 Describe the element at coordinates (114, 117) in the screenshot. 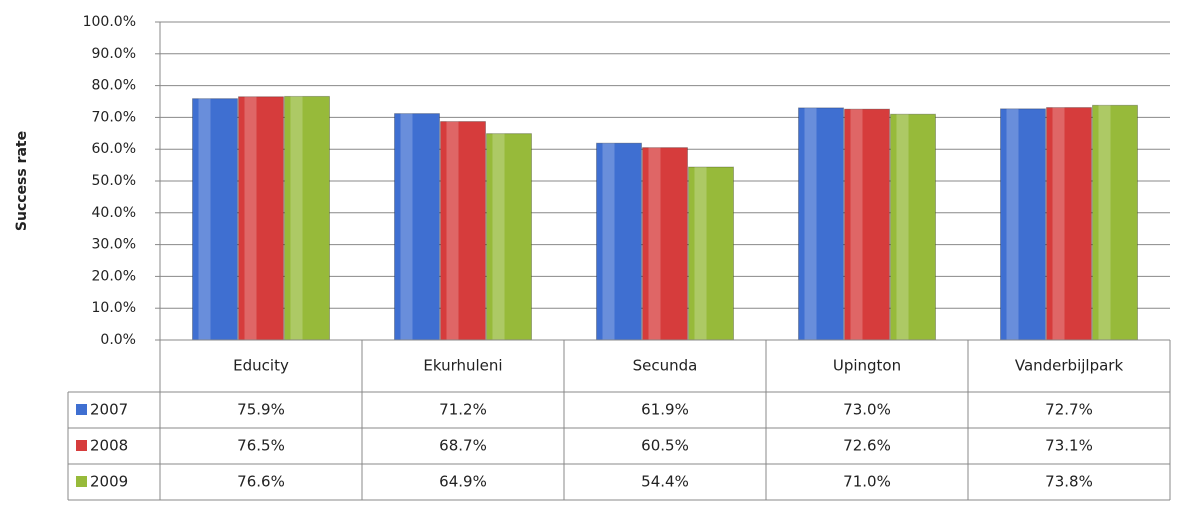

I see `y-tick-label: 70.0%` at that location.